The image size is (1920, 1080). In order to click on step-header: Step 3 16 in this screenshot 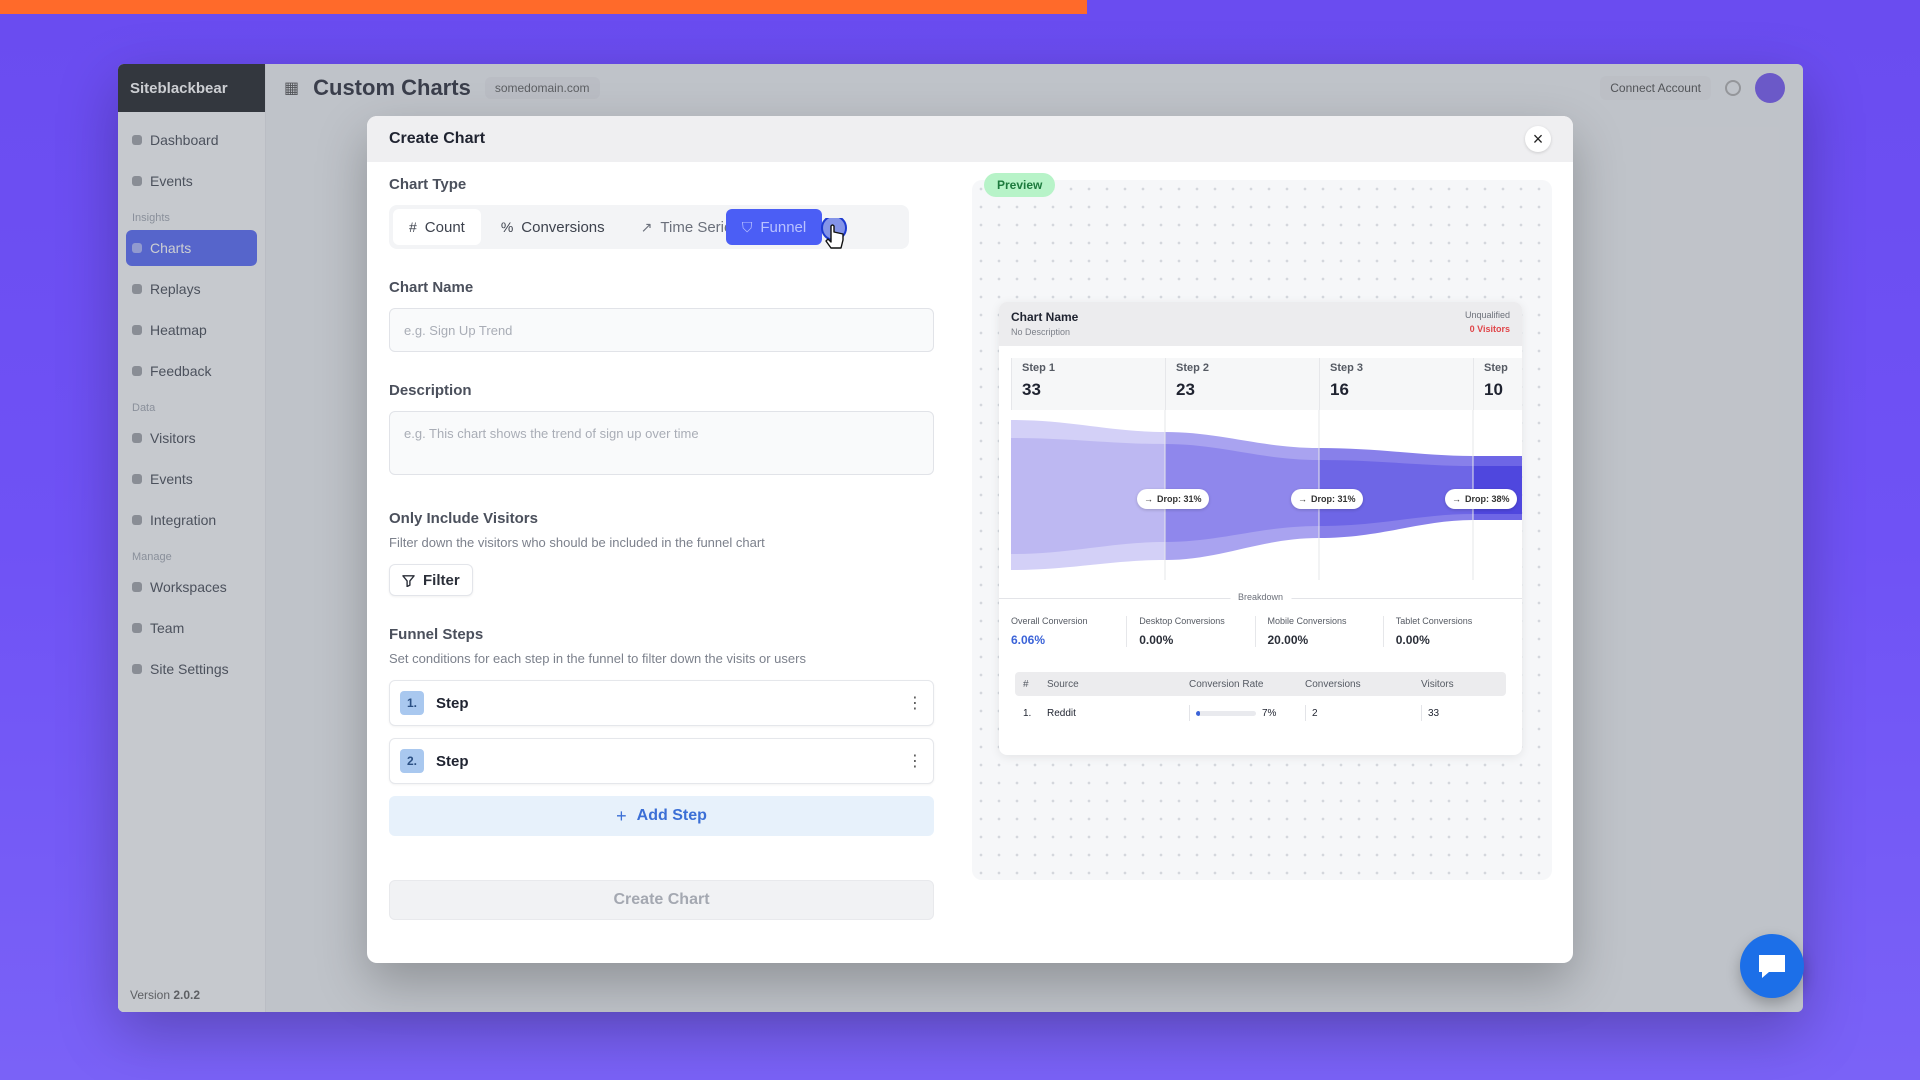, I will do `click(1396, 384)`.